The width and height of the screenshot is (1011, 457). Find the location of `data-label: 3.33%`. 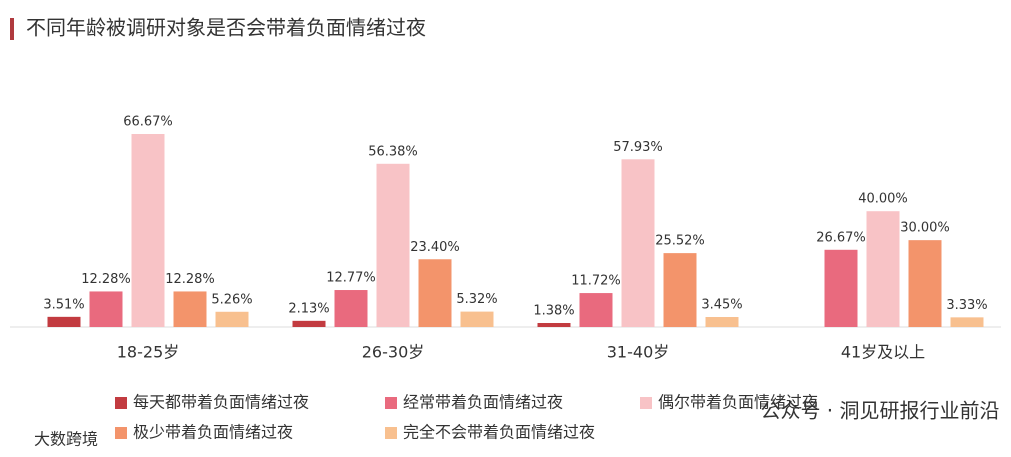

data-label: 3.33% is located at coordinates (966, 305).